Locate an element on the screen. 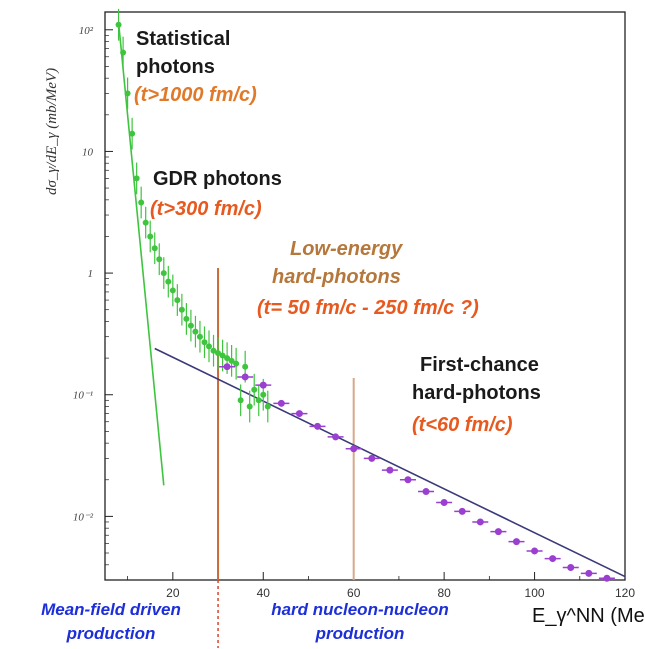 This screenshot has width=645, height=649. lowenergy-label-line2: hard-photons is located at coordinates (336, 277).